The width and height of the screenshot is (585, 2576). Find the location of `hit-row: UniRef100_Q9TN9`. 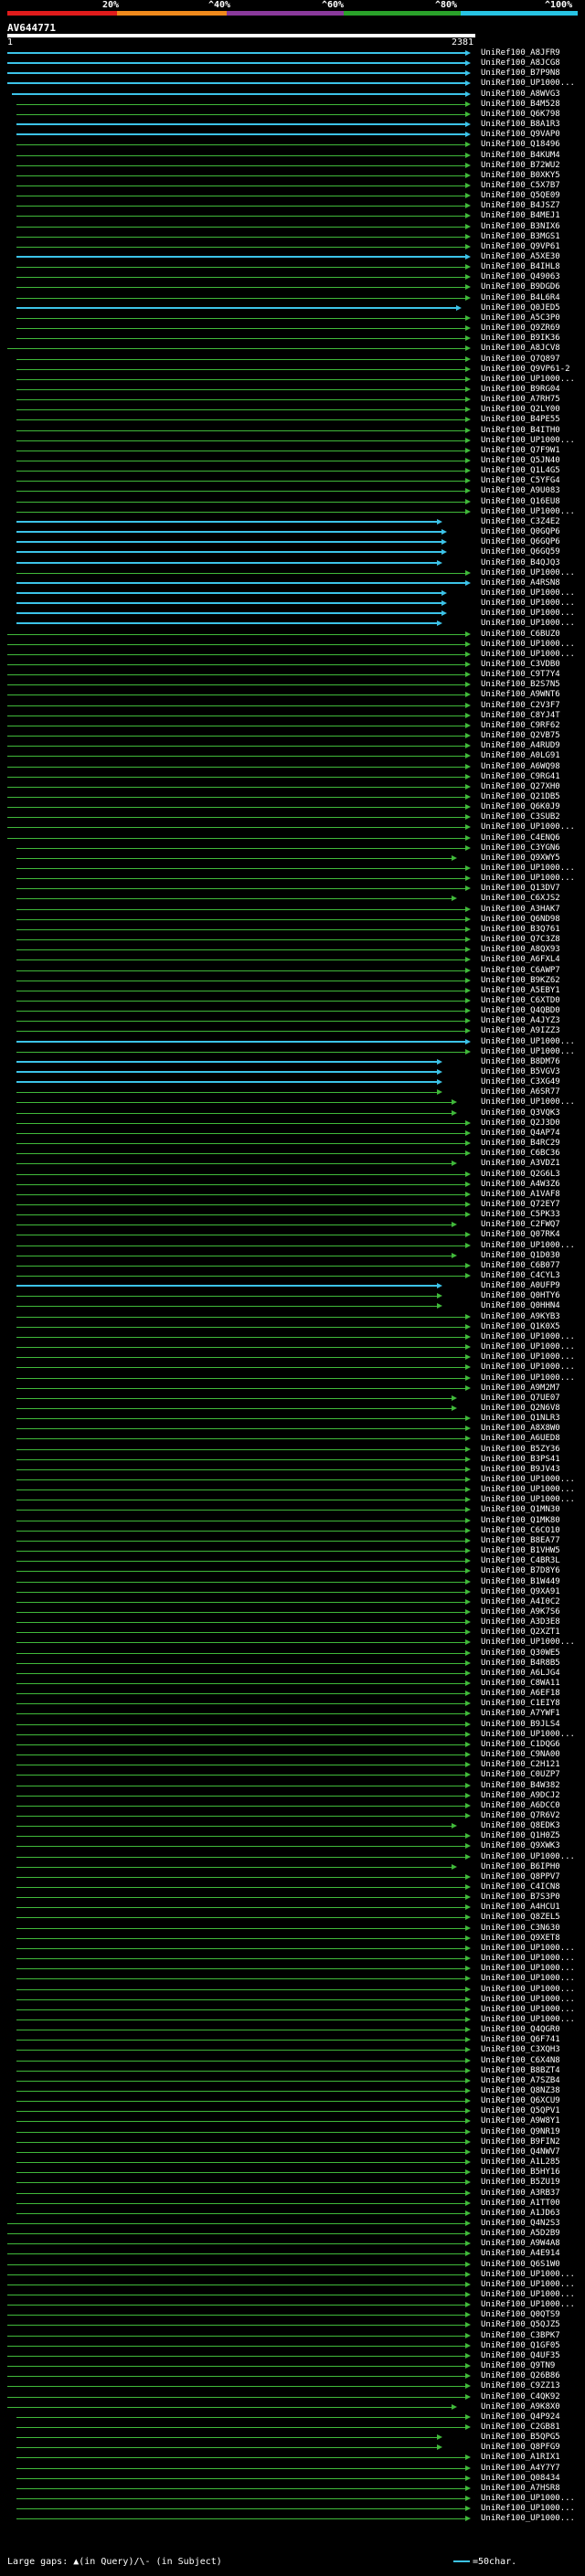

hit-row: UniRef100_Q9TN9 is located at coordinates (293, 2366).